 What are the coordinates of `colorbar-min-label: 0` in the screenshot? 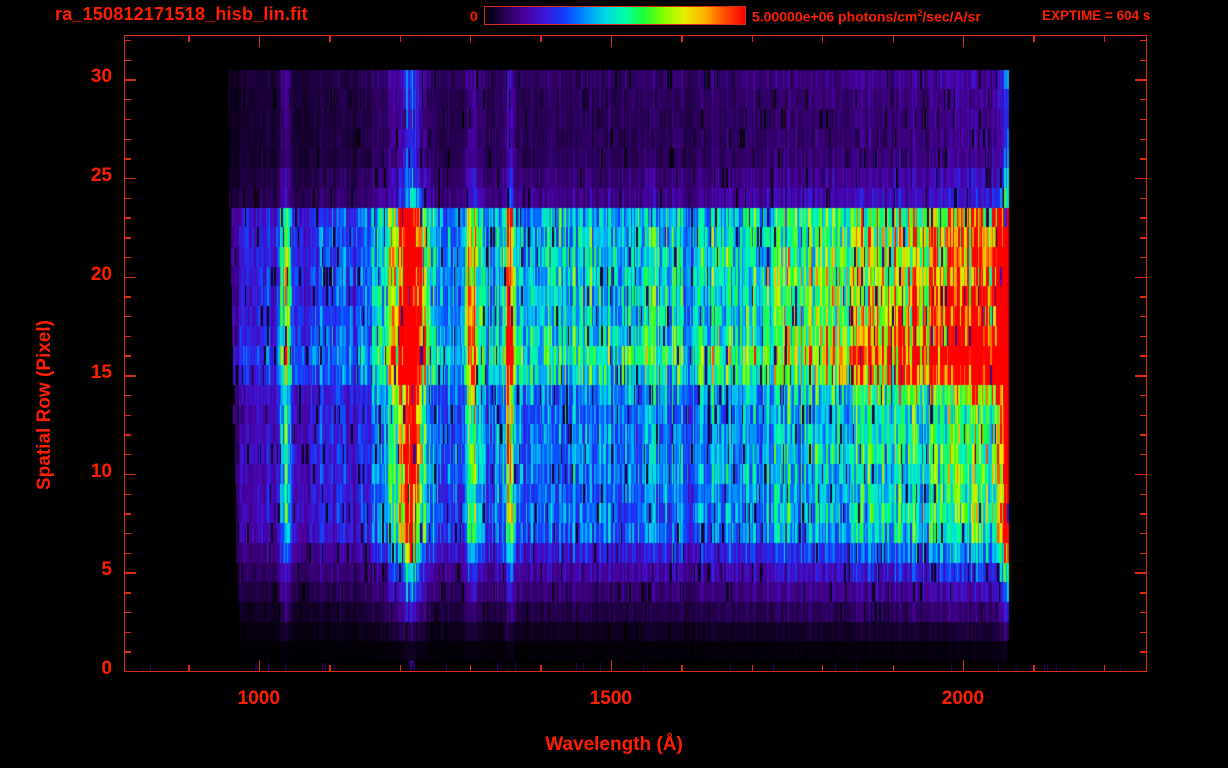 It's located at (474, 16).